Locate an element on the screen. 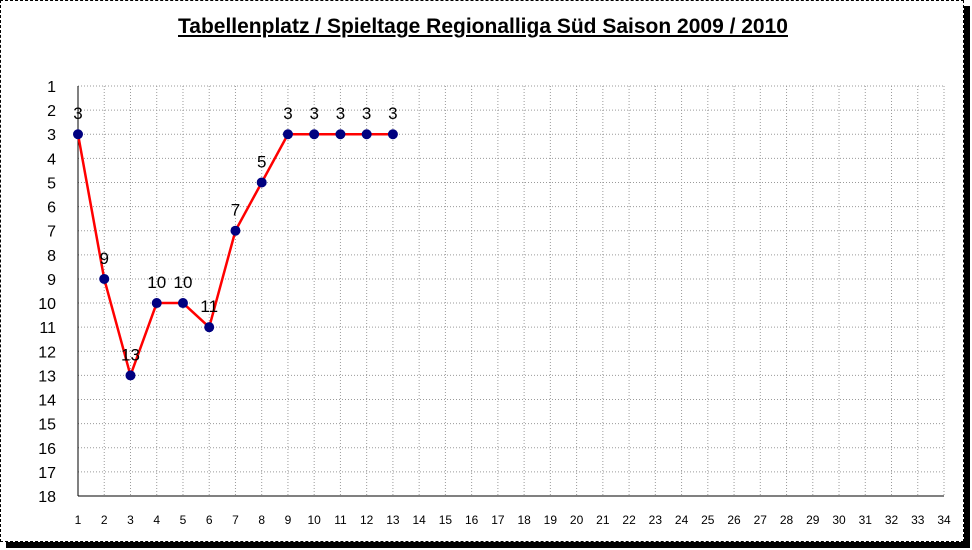 The height and width of the screenshot is (550, 972). x-tick-label: 8 is located at coordinates (261, 520).